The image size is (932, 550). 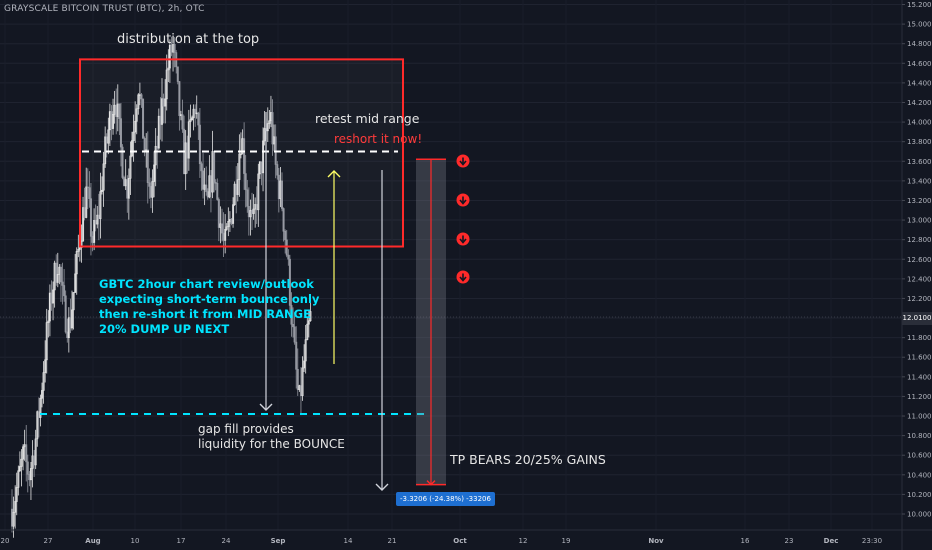 I want to click on measure-arrow, so click(x=431, y=322).